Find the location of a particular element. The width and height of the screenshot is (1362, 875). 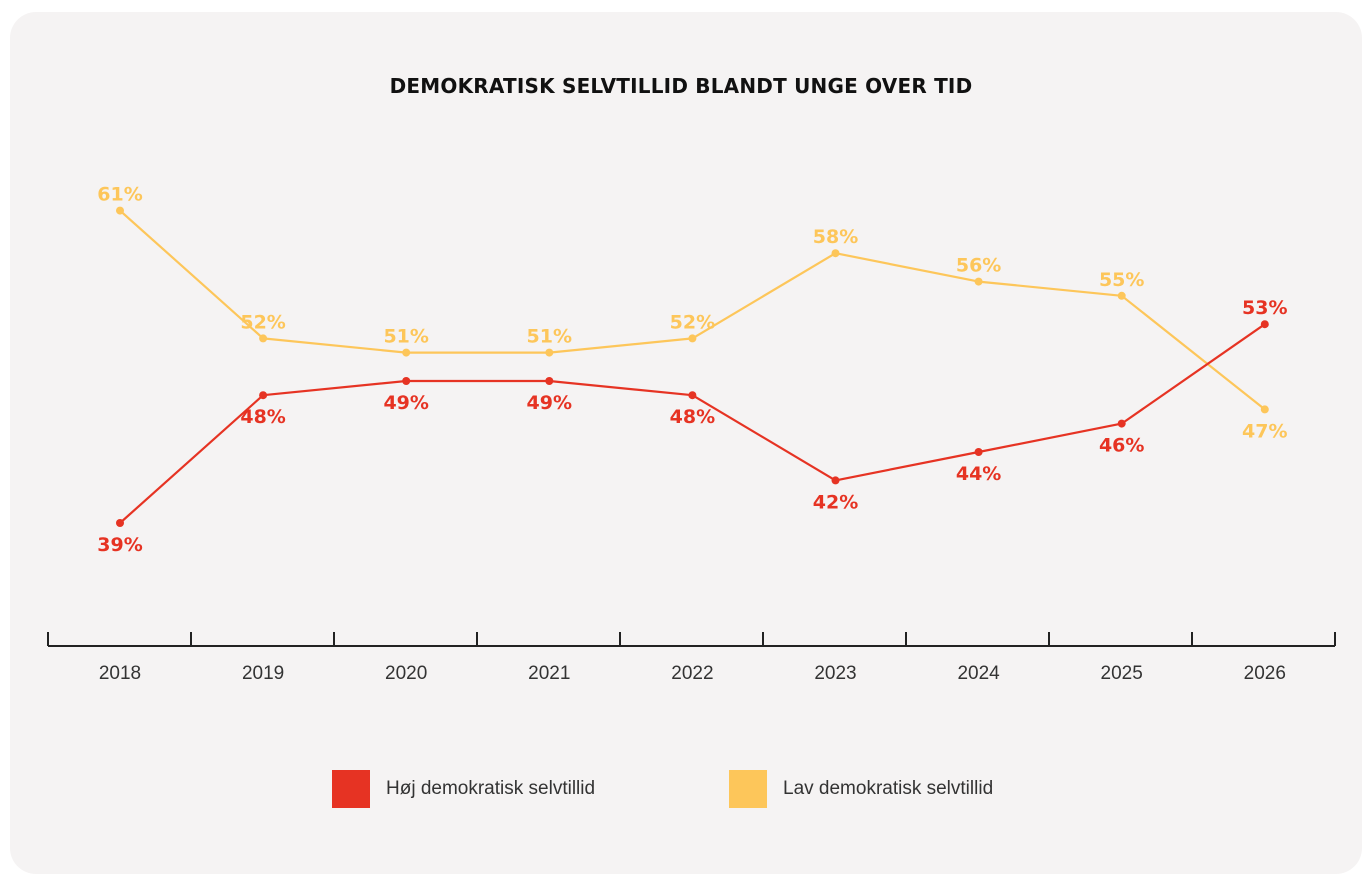

data-label-lav: 55% is located at coordinates (1121, 280).